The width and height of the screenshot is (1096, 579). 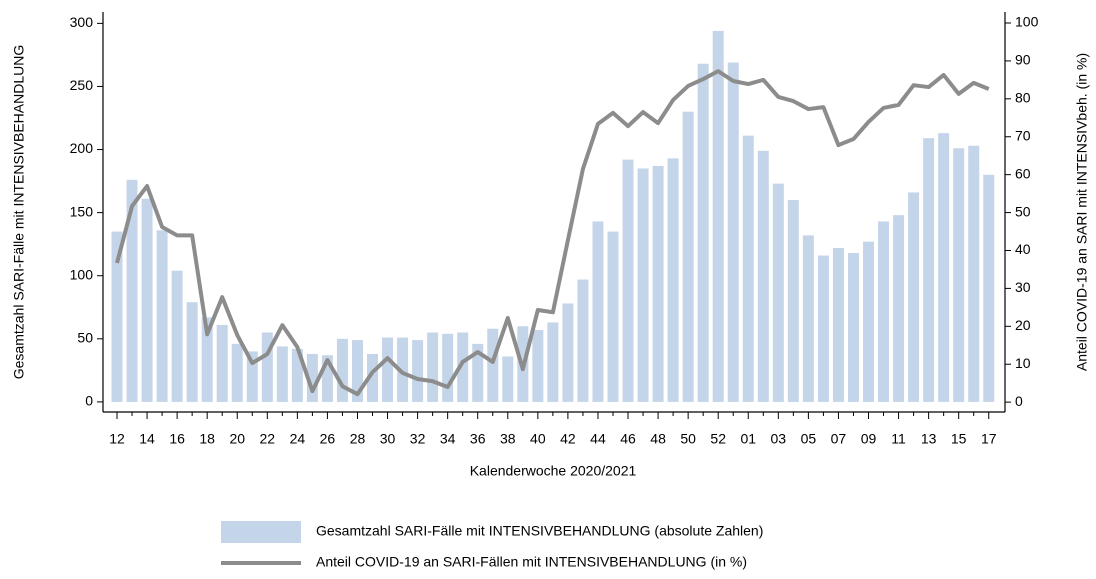 I want to click on x-tick-label: 48, so click(x=658, y=439).